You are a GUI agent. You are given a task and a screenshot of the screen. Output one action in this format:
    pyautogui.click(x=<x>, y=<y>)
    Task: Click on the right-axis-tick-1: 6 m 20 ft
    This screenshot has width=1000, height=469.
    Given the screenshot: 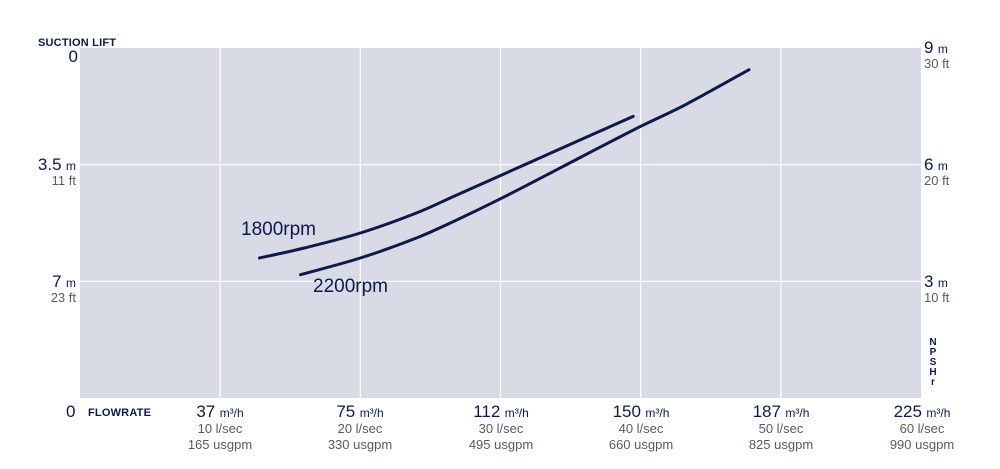 What is the action you would take?
    pyautogui.click(x=937, y=171)
    